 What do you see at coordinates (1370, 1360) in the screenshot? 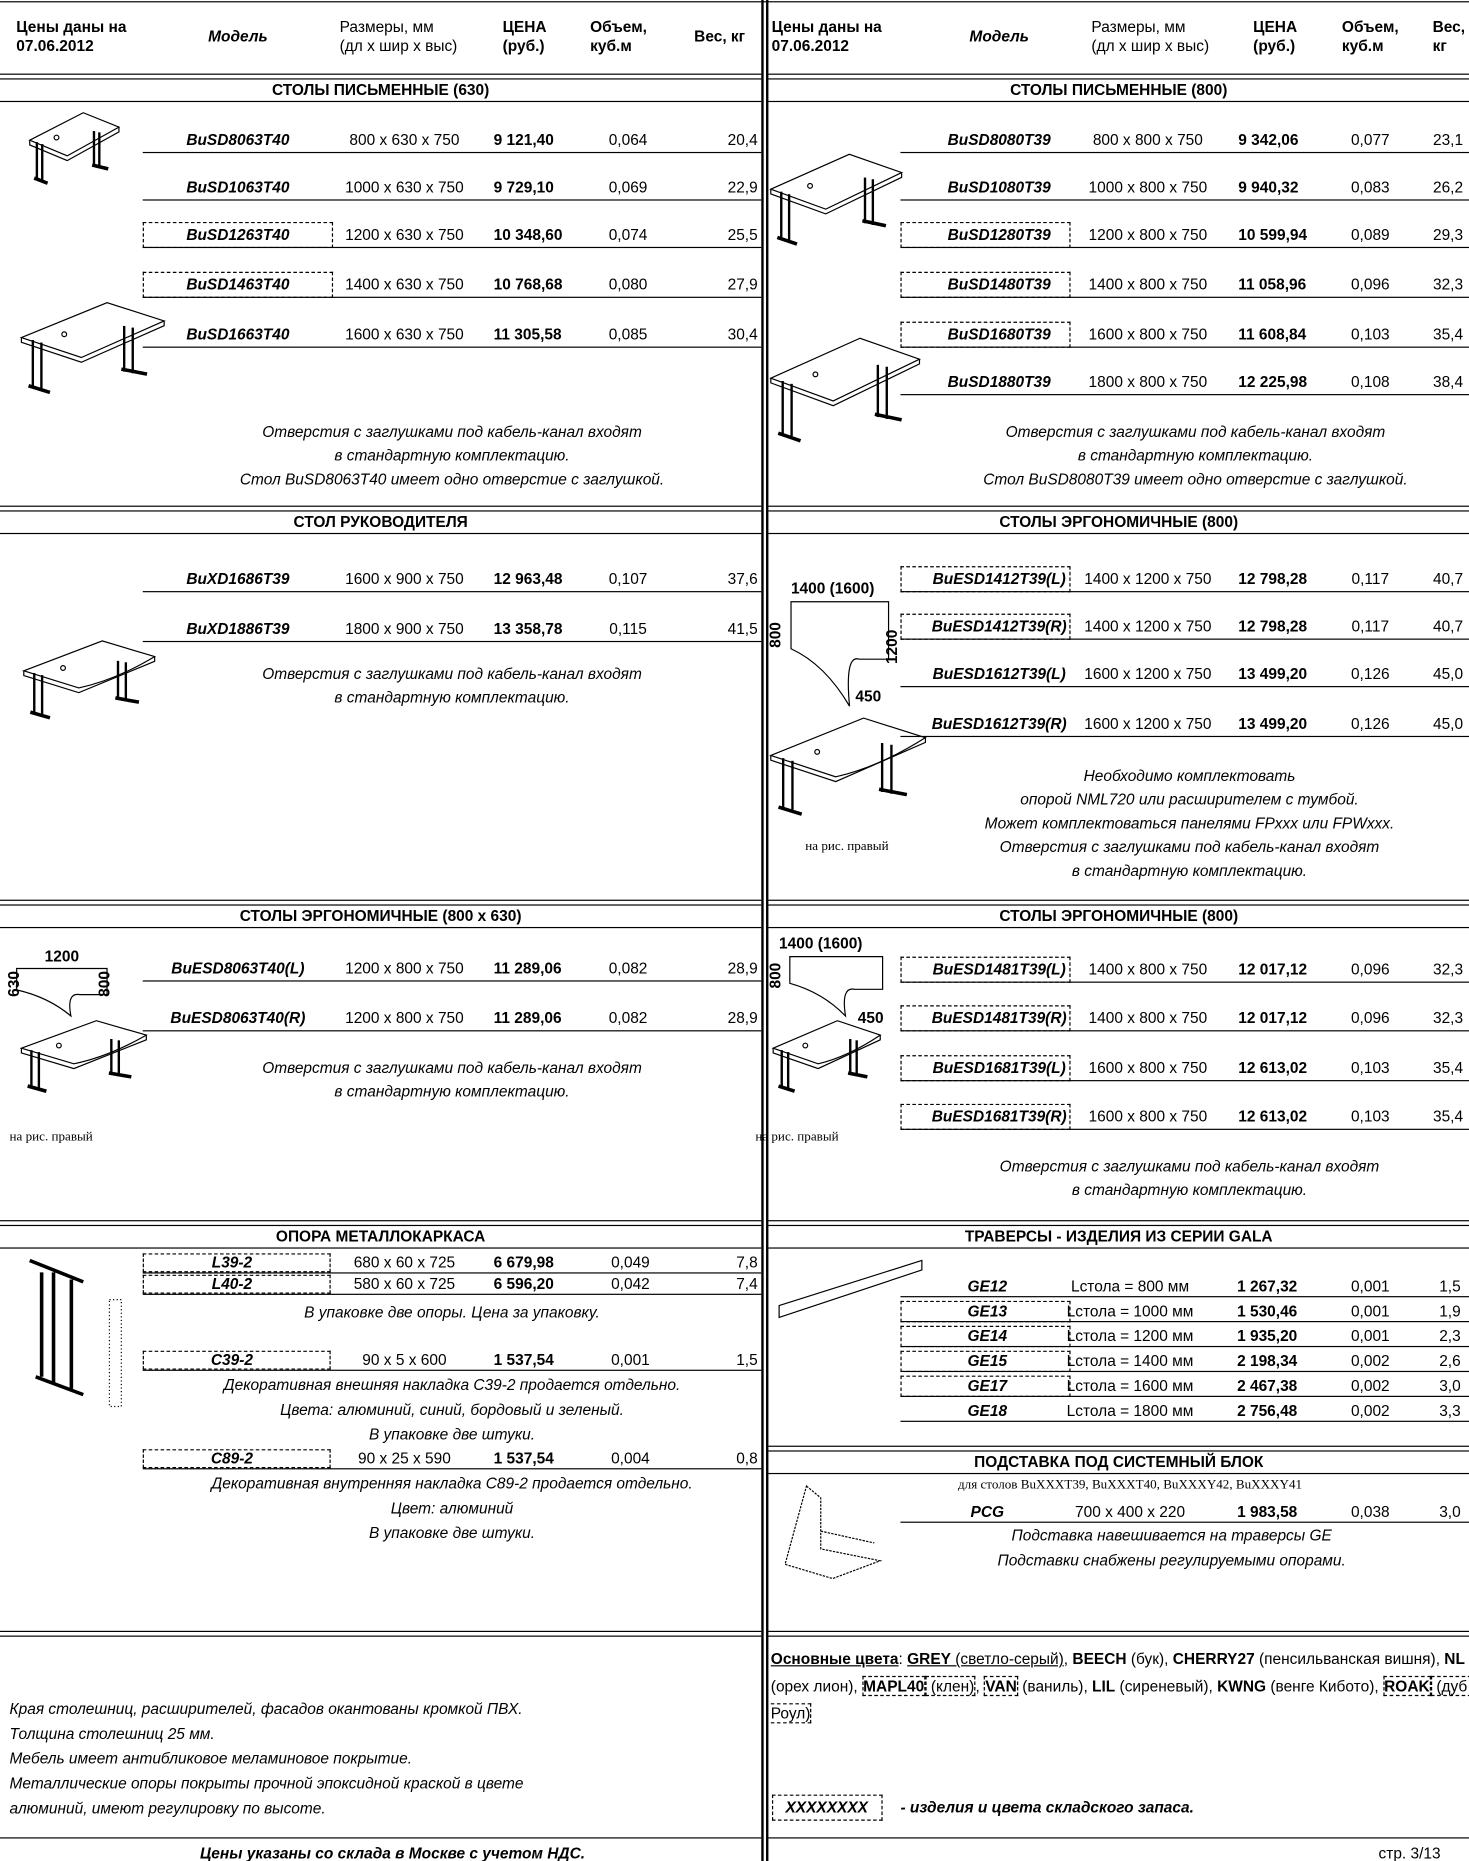
I see `volume: 0,002` at bounding box center [1370, 1360].